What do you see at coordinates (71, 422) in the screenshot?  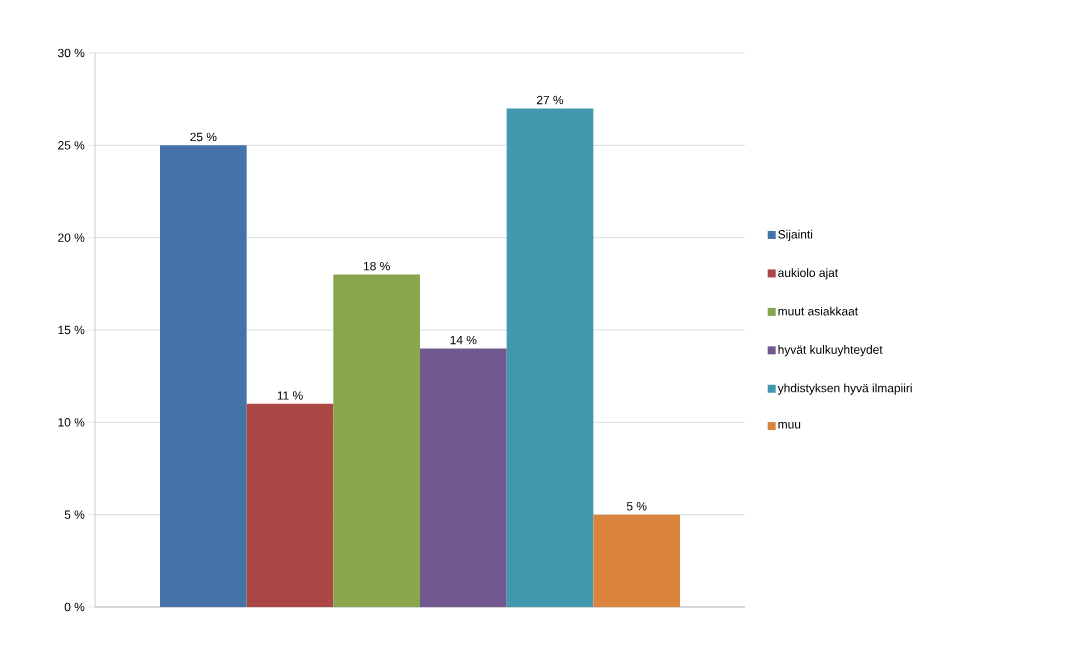 I see `y-tick-label: 10 %` at bounding box center [71, 422].